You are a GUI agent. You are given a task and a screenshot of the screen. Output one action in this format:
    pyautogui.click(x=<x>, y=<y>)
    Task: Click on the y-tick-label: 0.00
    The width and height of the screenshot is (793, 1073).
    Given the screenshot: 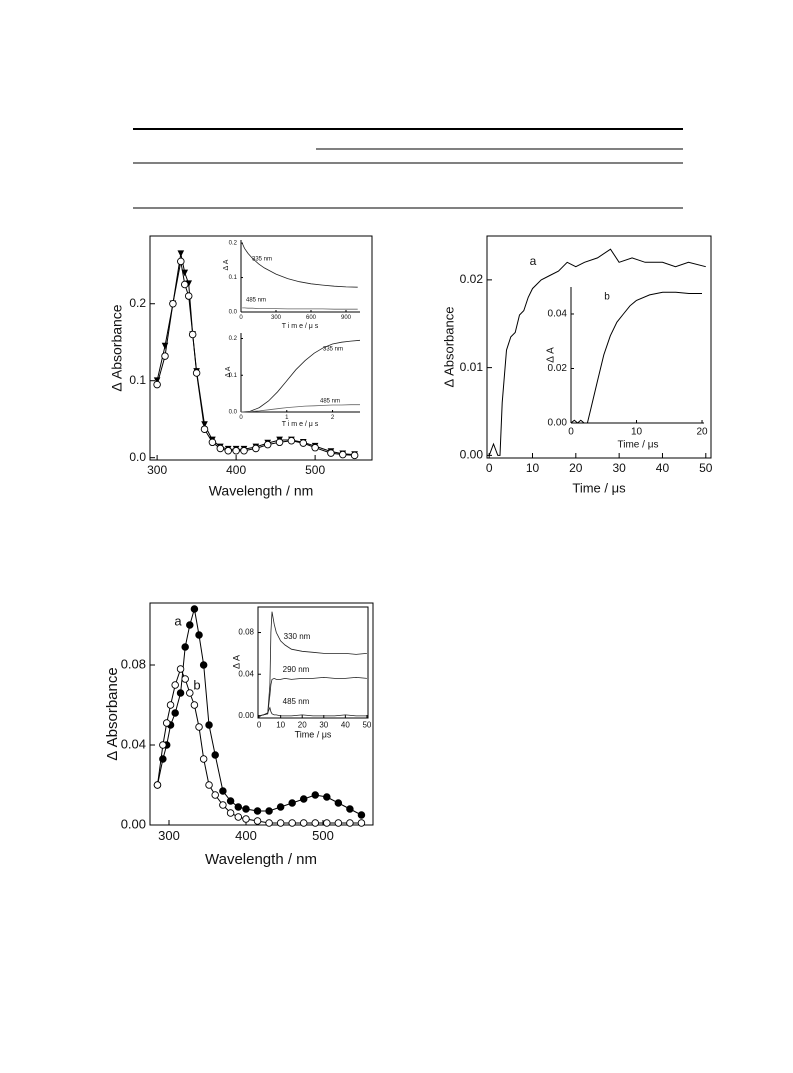 What is the action you would take?
    pyautogui.click(x=246, y=715)
    